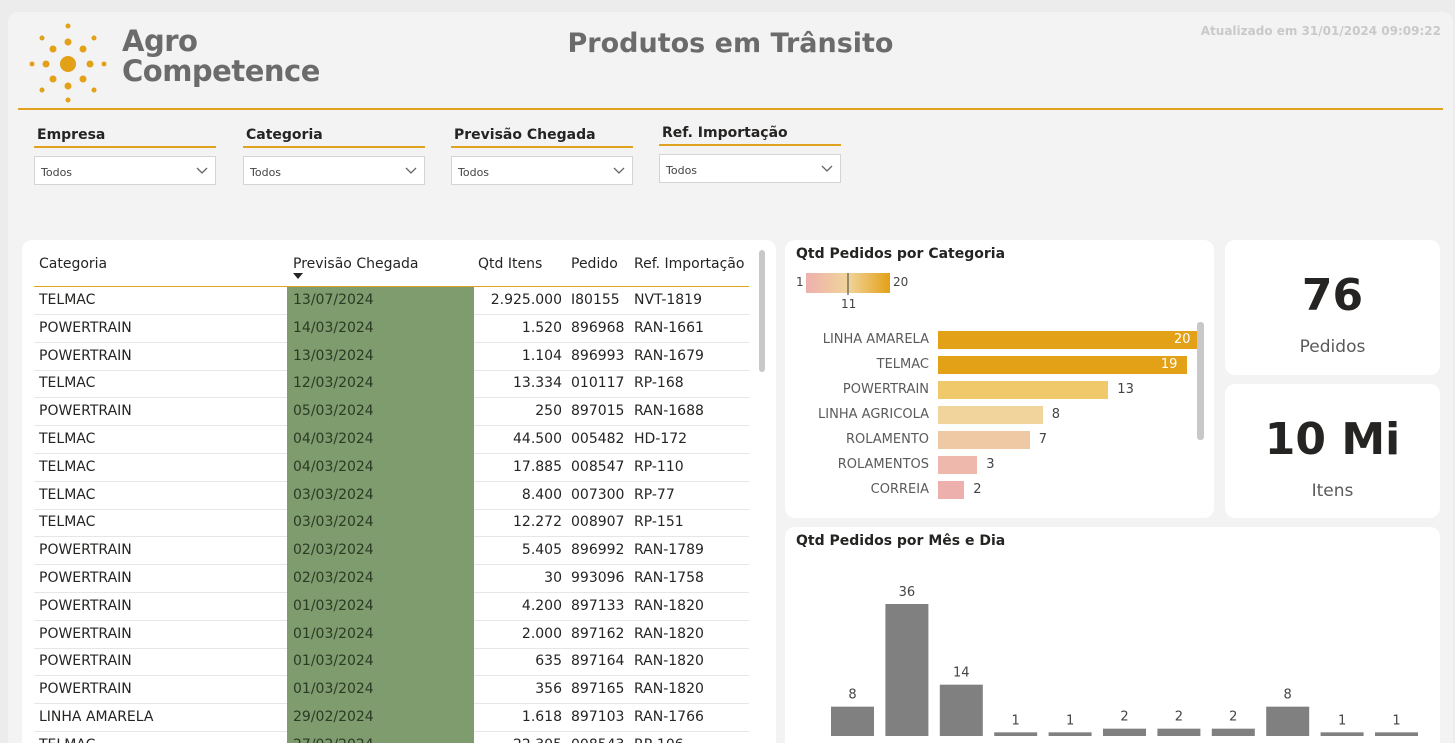 This screenshot has height=743, width=1455. I want to click on cell-pedido: 008547, so click(598, 466).